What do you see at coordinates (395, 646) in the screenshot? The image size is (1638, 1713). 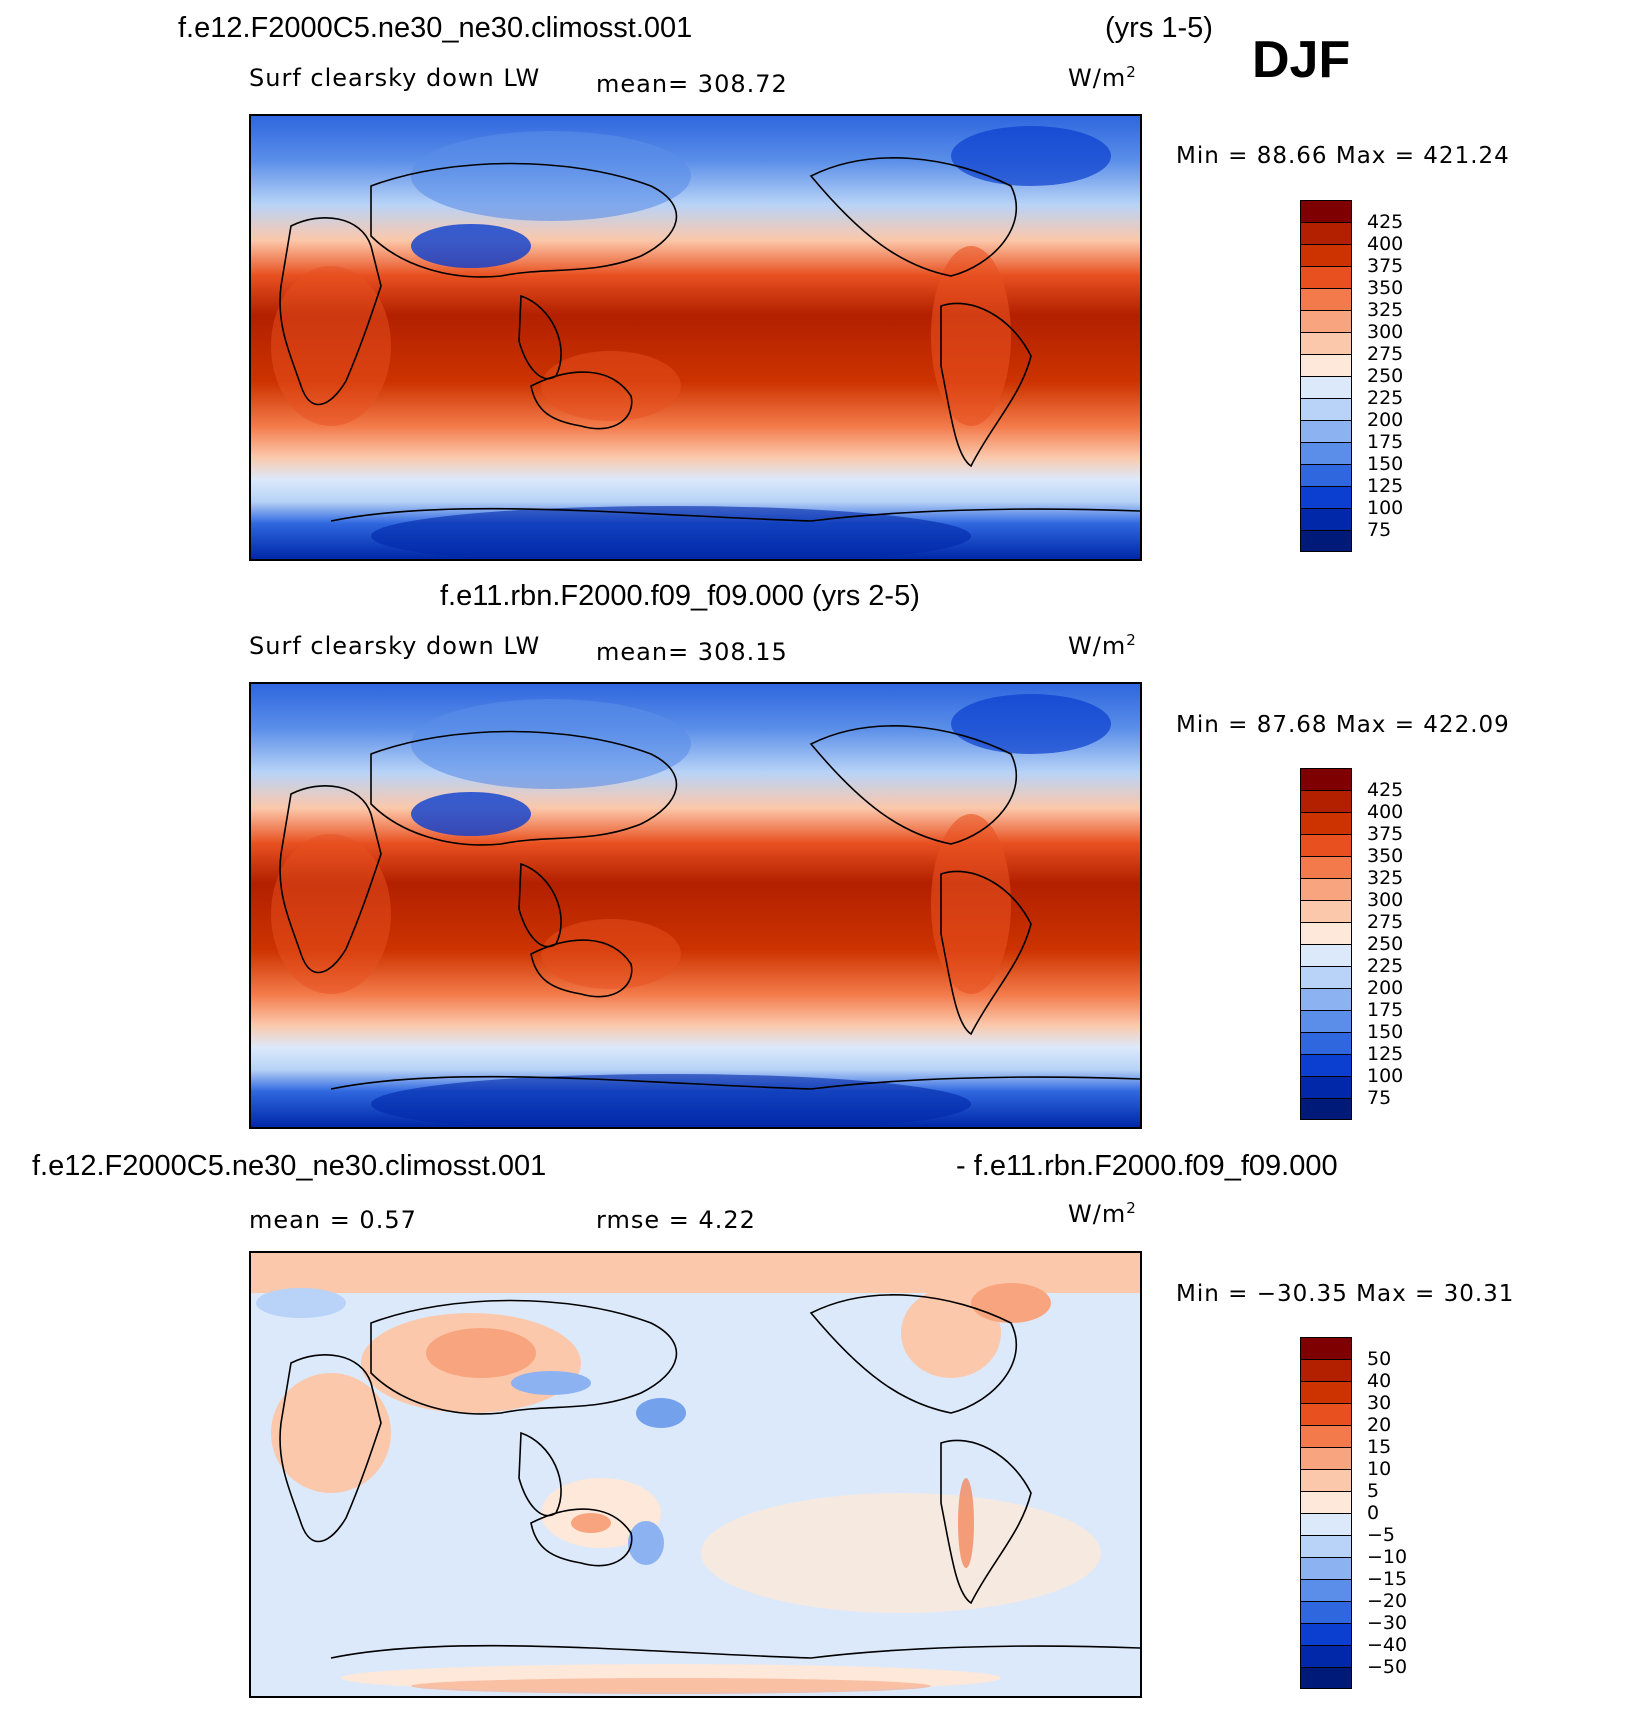 I see `panel2-variable: Surf clearsky down LW` at bounding box center [395, 646].